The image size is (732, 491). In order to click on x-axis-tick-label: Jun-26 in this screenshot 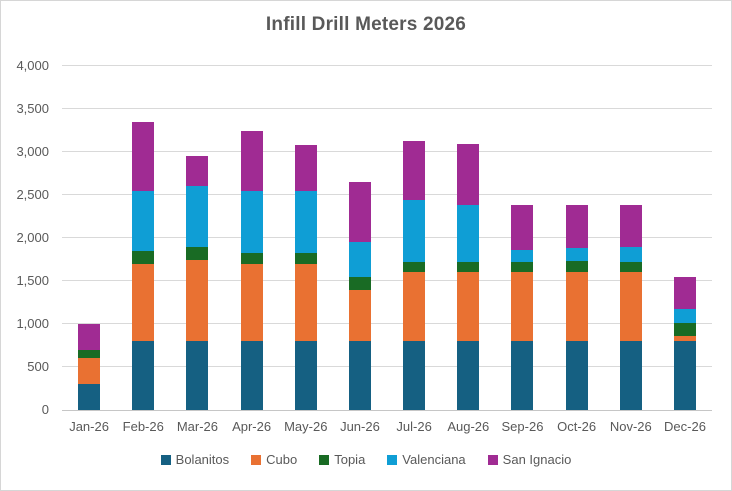, I will do `click(360, 426)`.